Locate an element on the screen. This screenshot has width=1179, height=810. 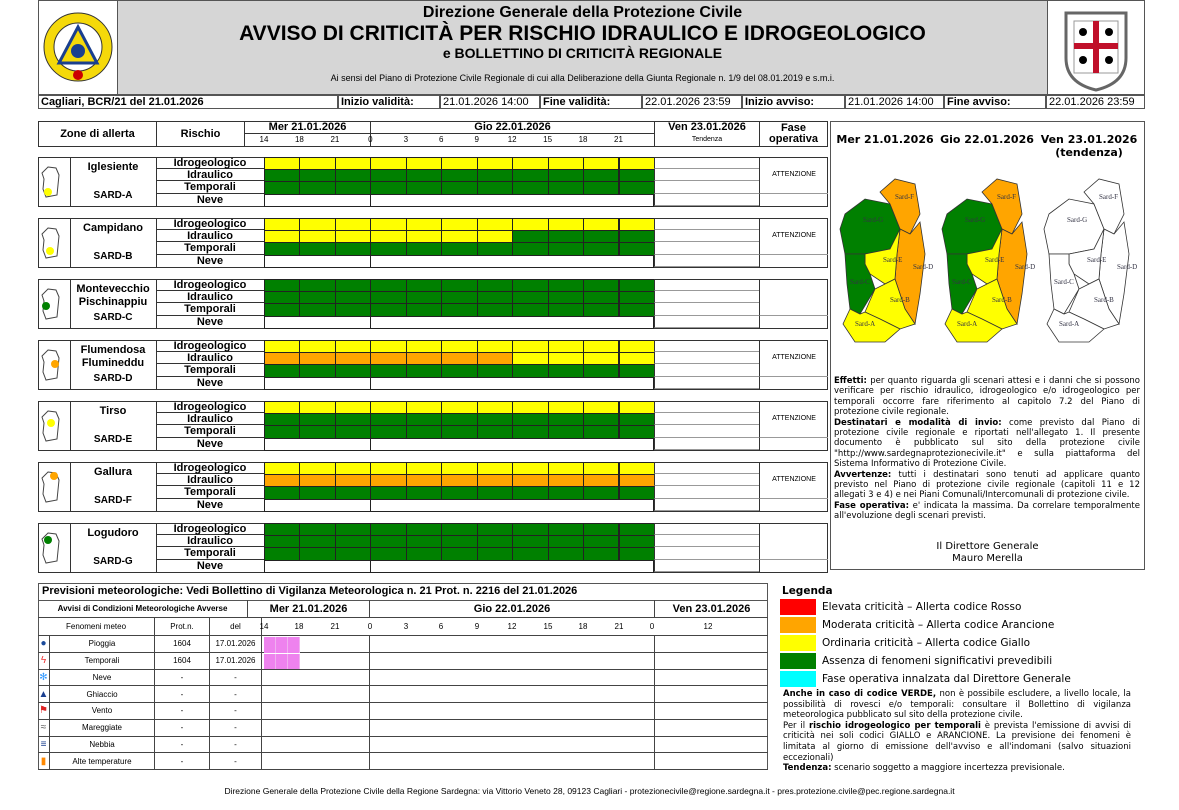
map-zone-F is located at coordinates (900, 206).